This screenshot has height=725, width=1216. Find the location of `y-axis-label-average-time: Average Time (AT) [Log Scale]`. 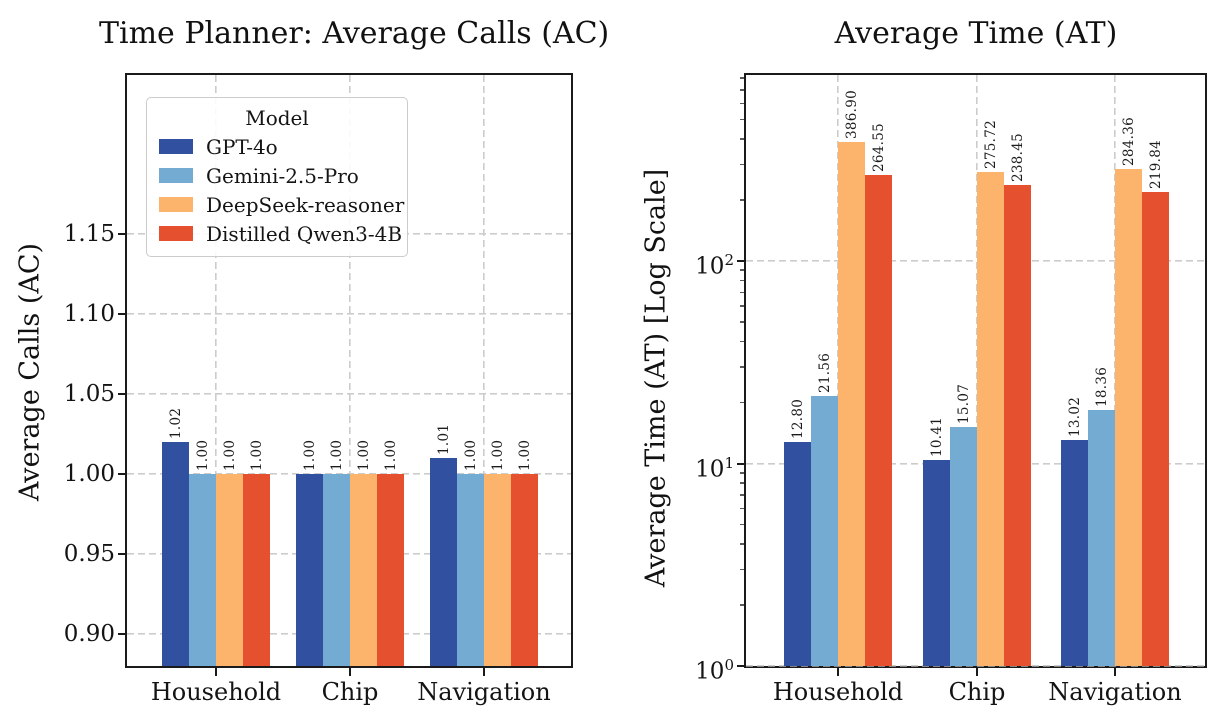

y-axis-label-average-time: Average Time (AT) [Log Scale] is located at coordinates (656, 378).